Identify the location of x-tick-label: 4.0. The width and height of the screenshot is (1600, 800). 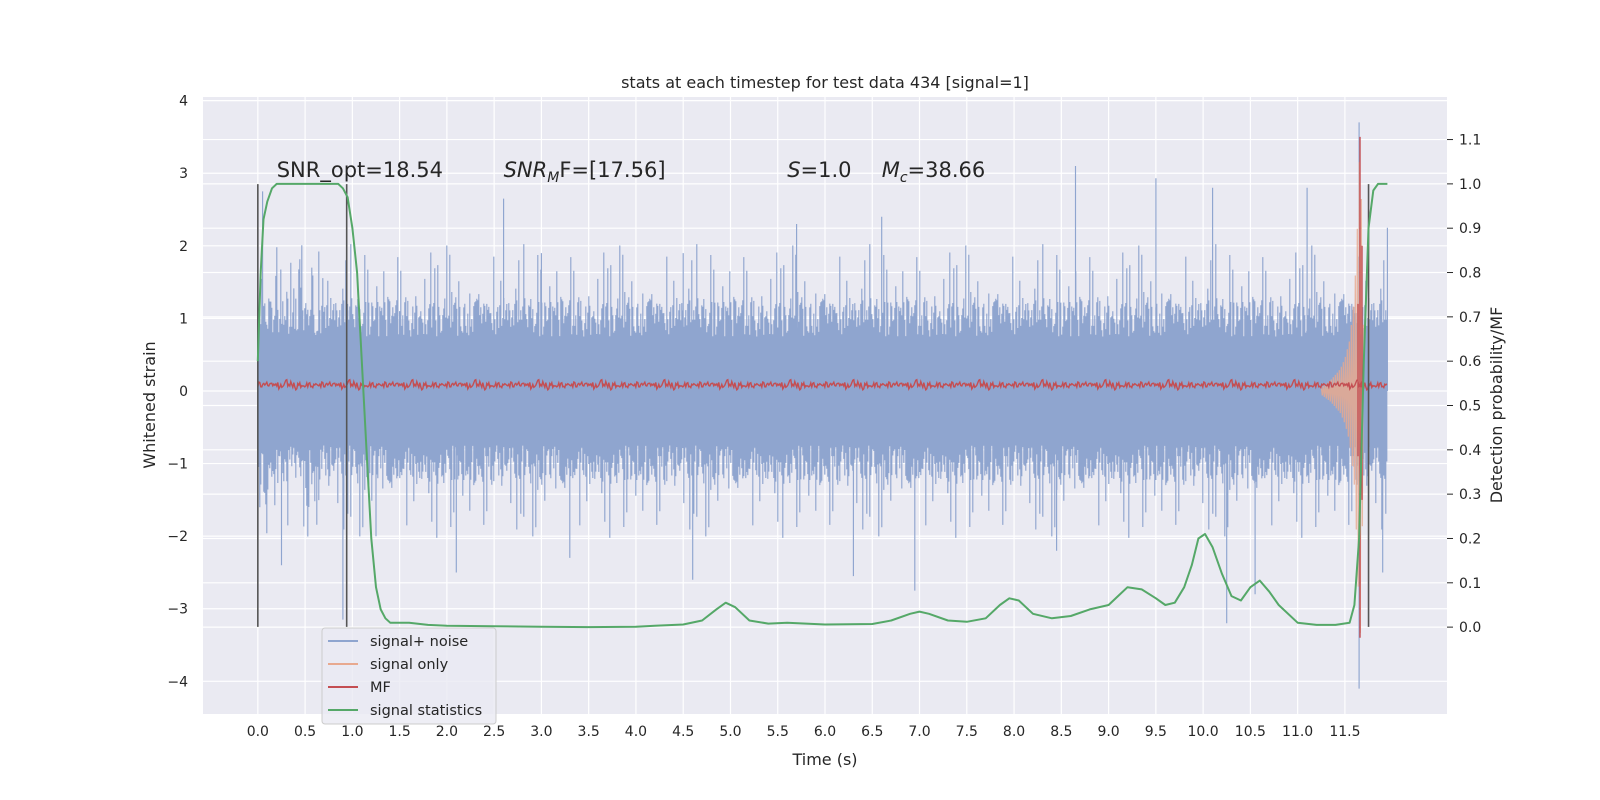
(636, 732).